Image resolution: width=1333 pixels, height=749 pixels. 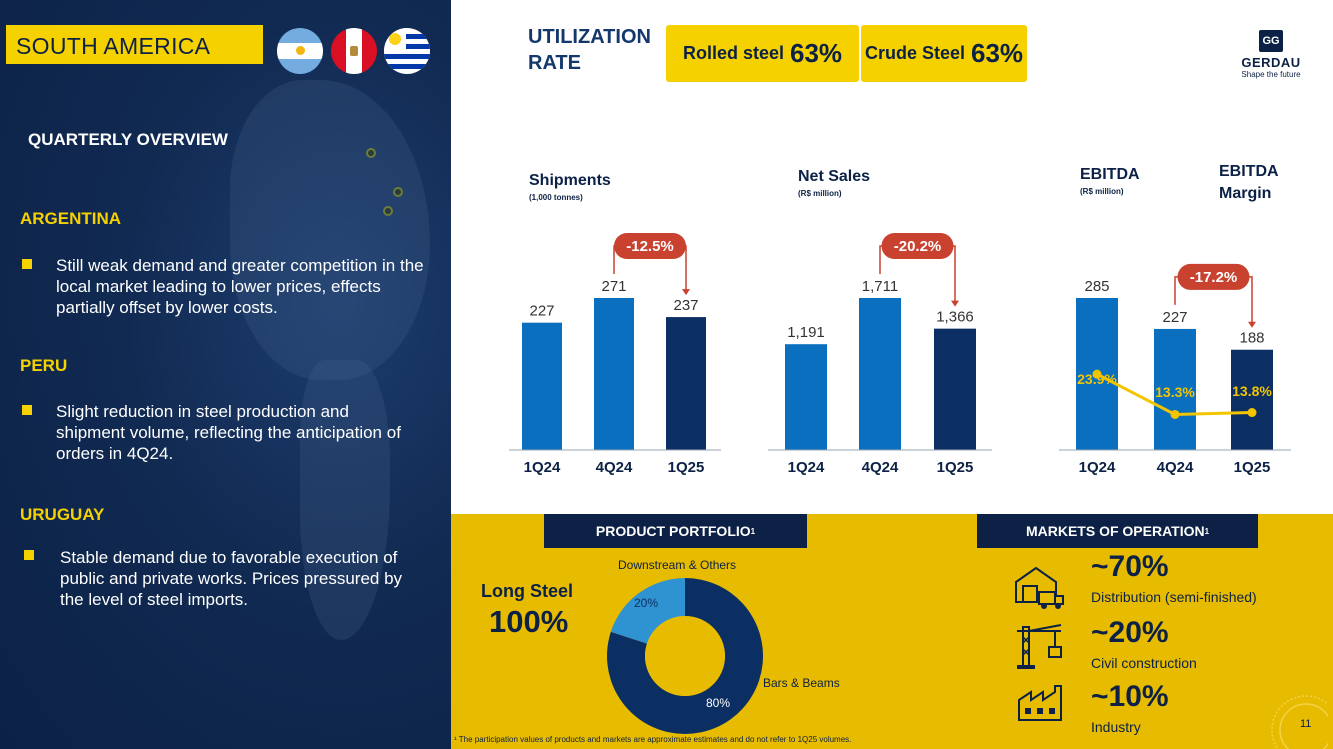 I want to click on margin-label: 23.9%, so click(x=1097, y=379).